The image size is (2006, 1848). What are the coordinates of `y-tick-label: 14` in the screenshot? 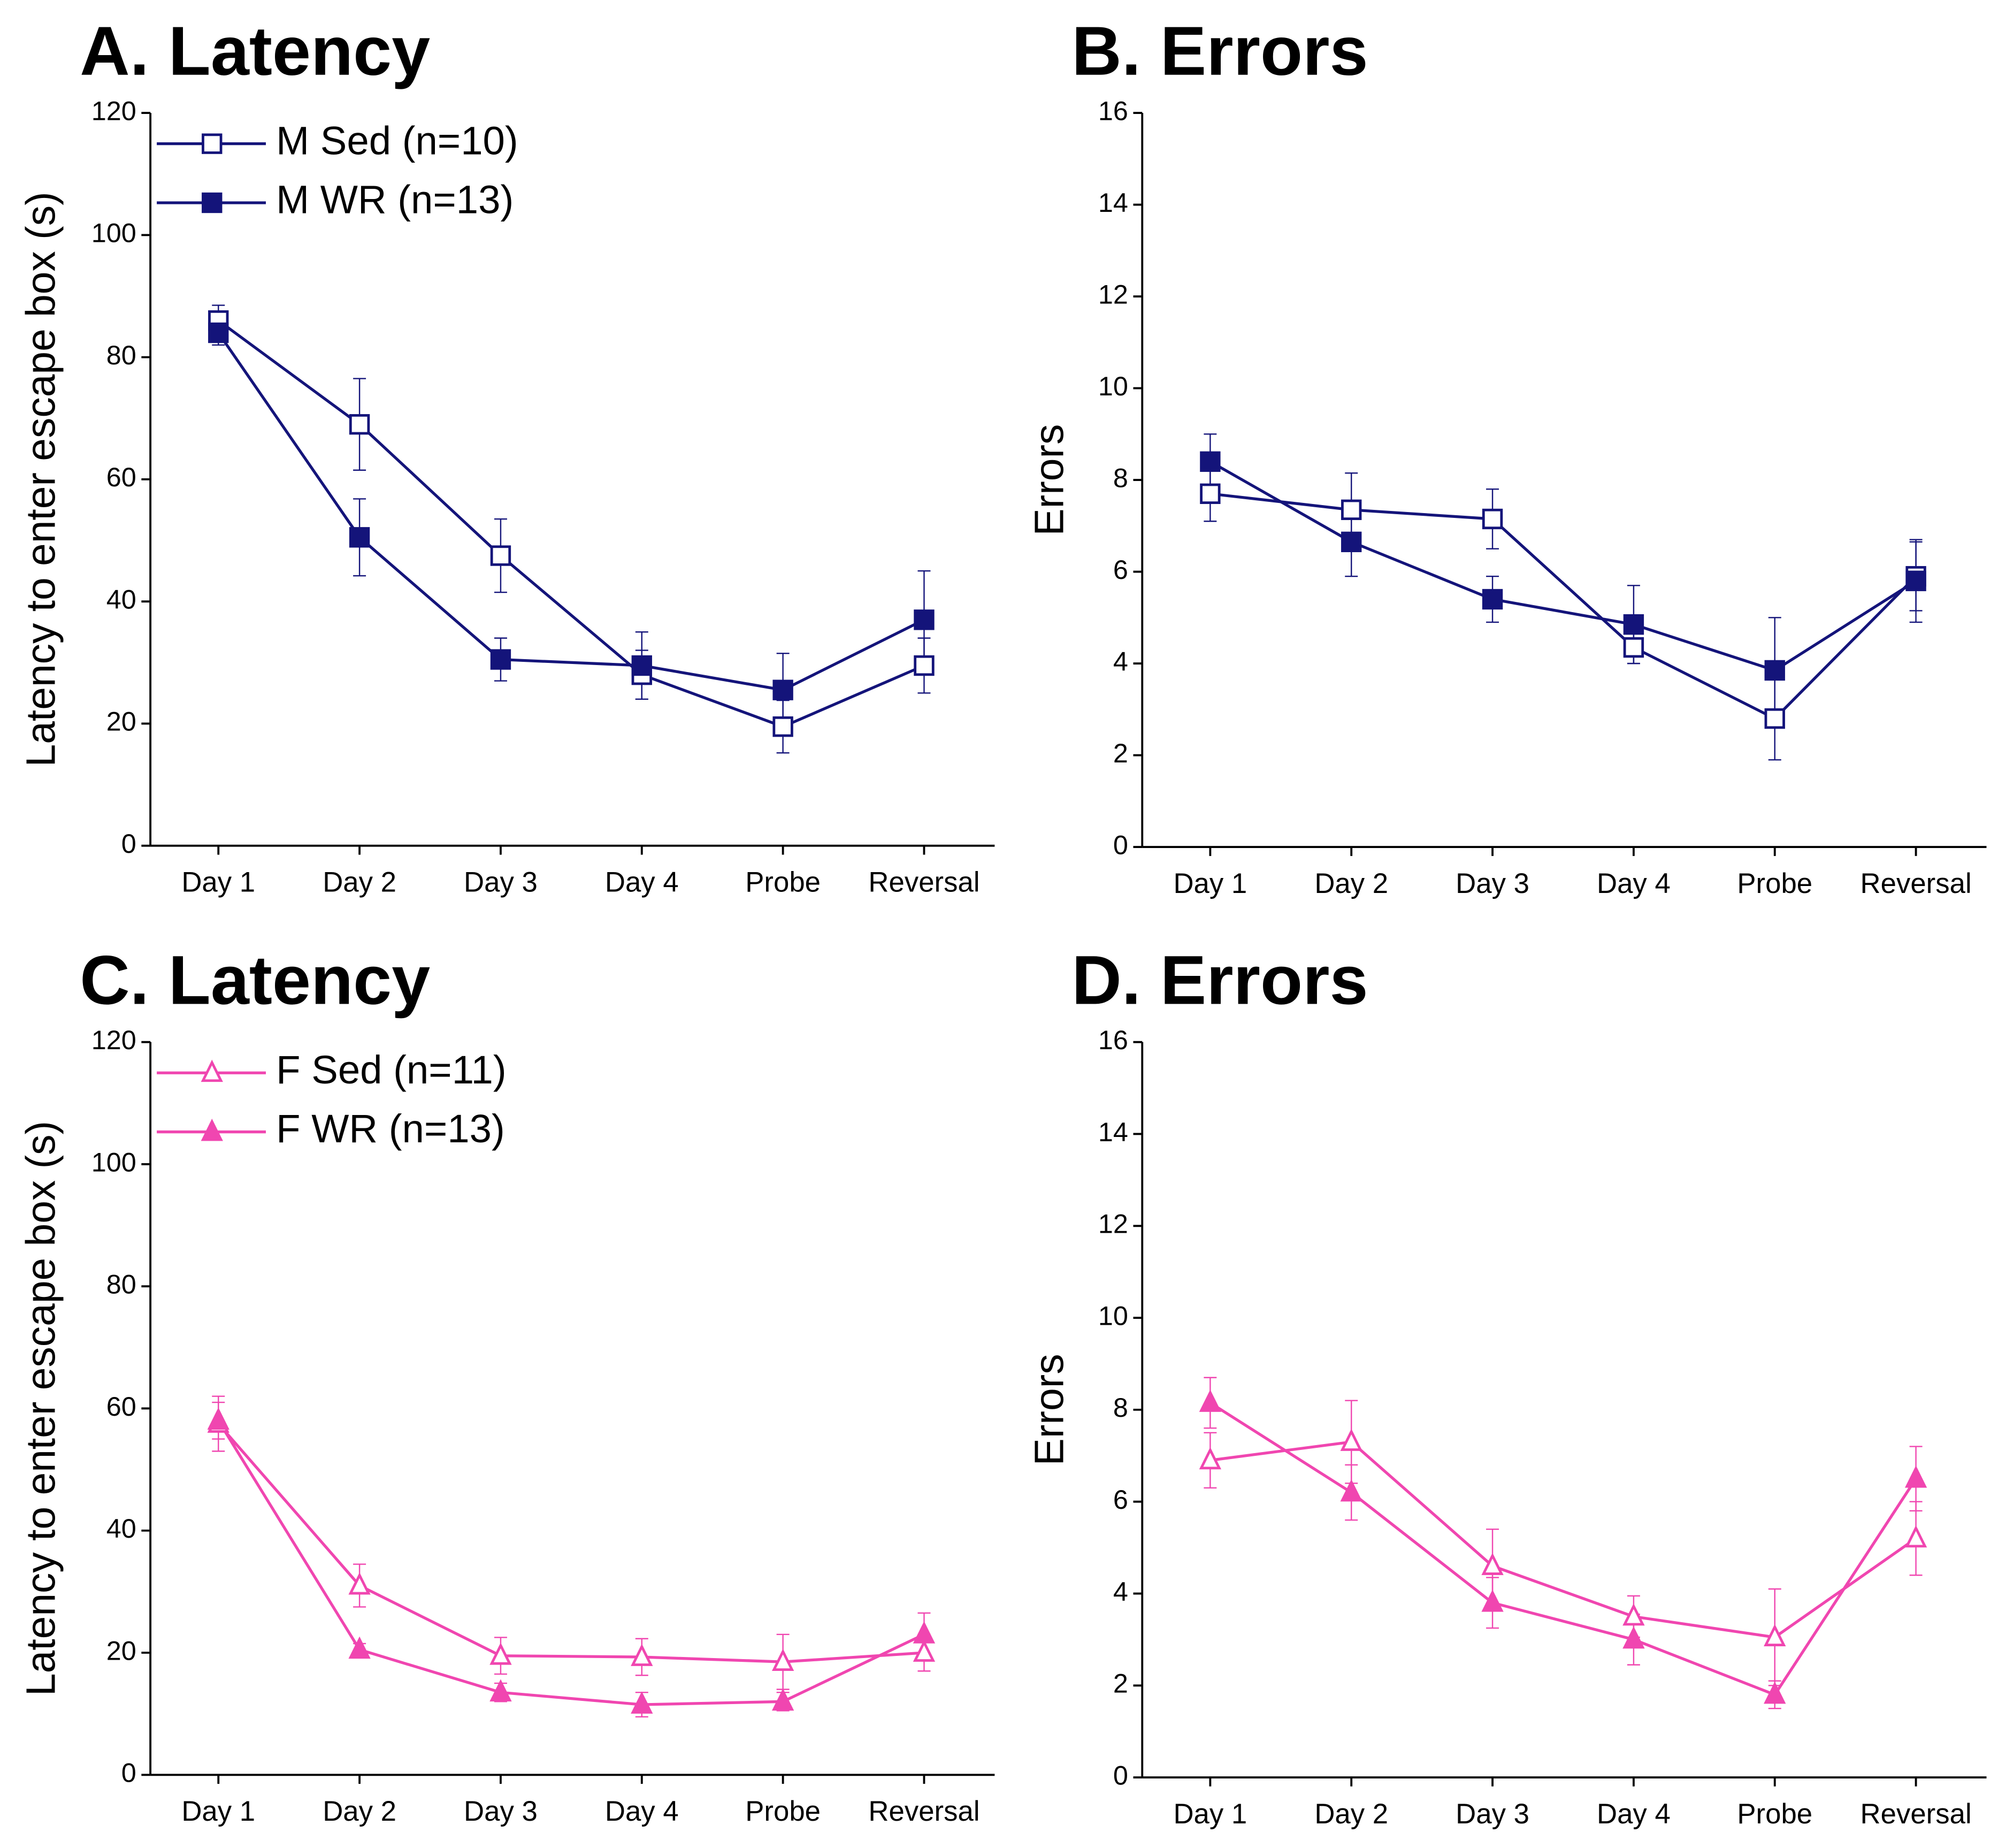 It's located at (1113, 1132).